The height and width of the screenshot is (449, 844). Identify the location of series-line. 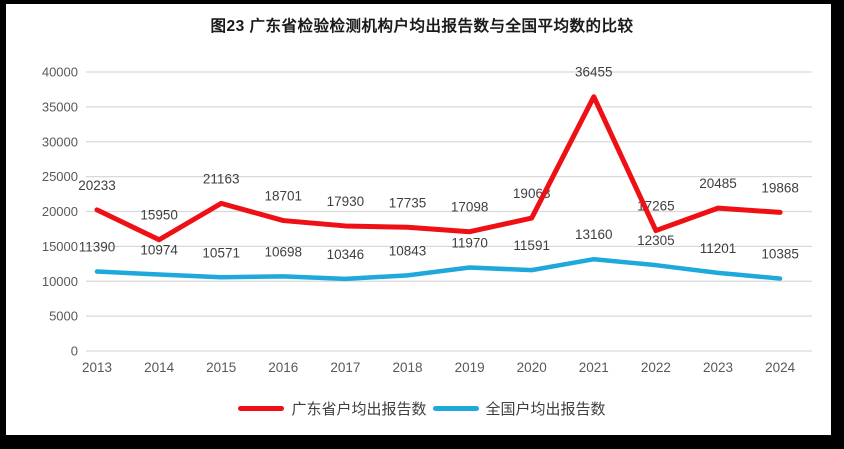
(438, 269).